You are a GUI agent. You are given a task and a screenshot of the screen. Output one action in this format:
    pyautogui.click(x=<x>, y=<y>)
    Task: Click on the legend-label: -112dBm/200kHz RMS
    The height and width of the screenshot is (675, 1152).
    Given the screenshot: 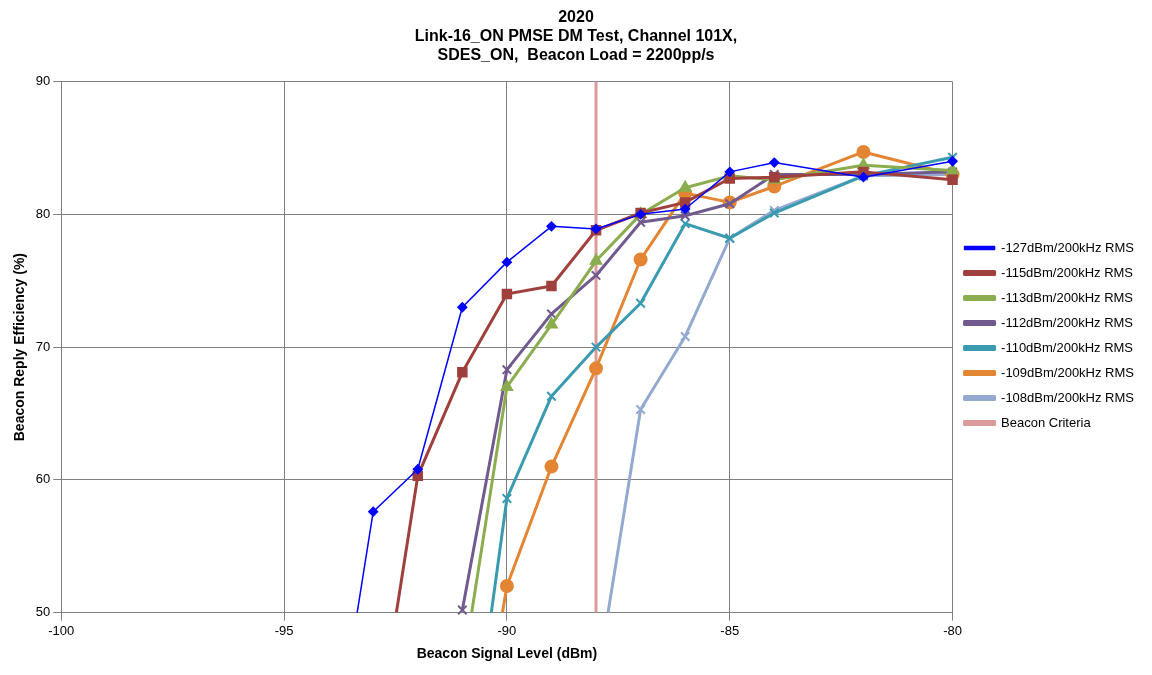 What is the action you would take?
    pyautogui.click(x=1067, y=322)
    